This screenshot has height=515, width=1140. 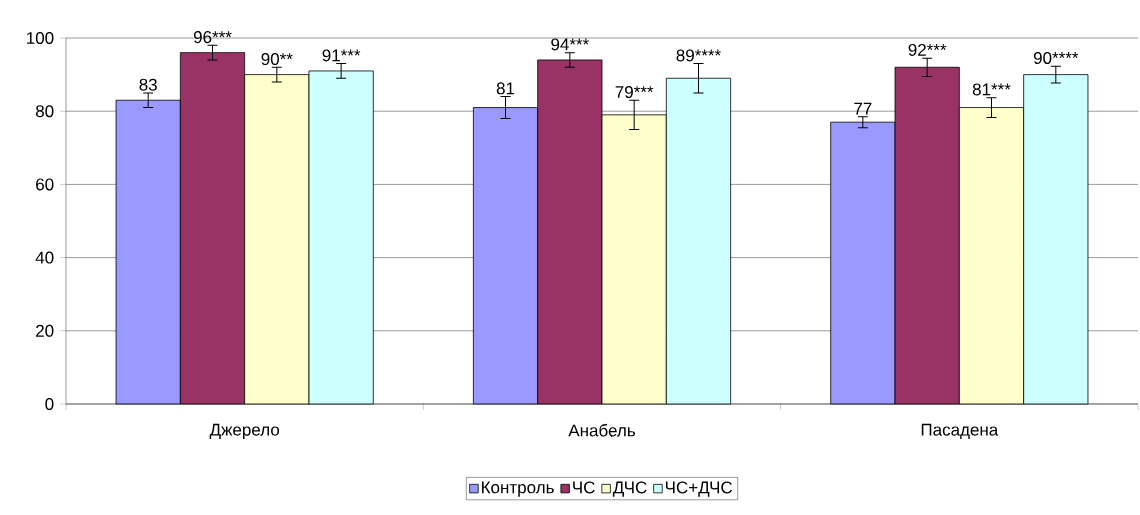 I want to click on data-label: 96***, so click(x=212, y=37).